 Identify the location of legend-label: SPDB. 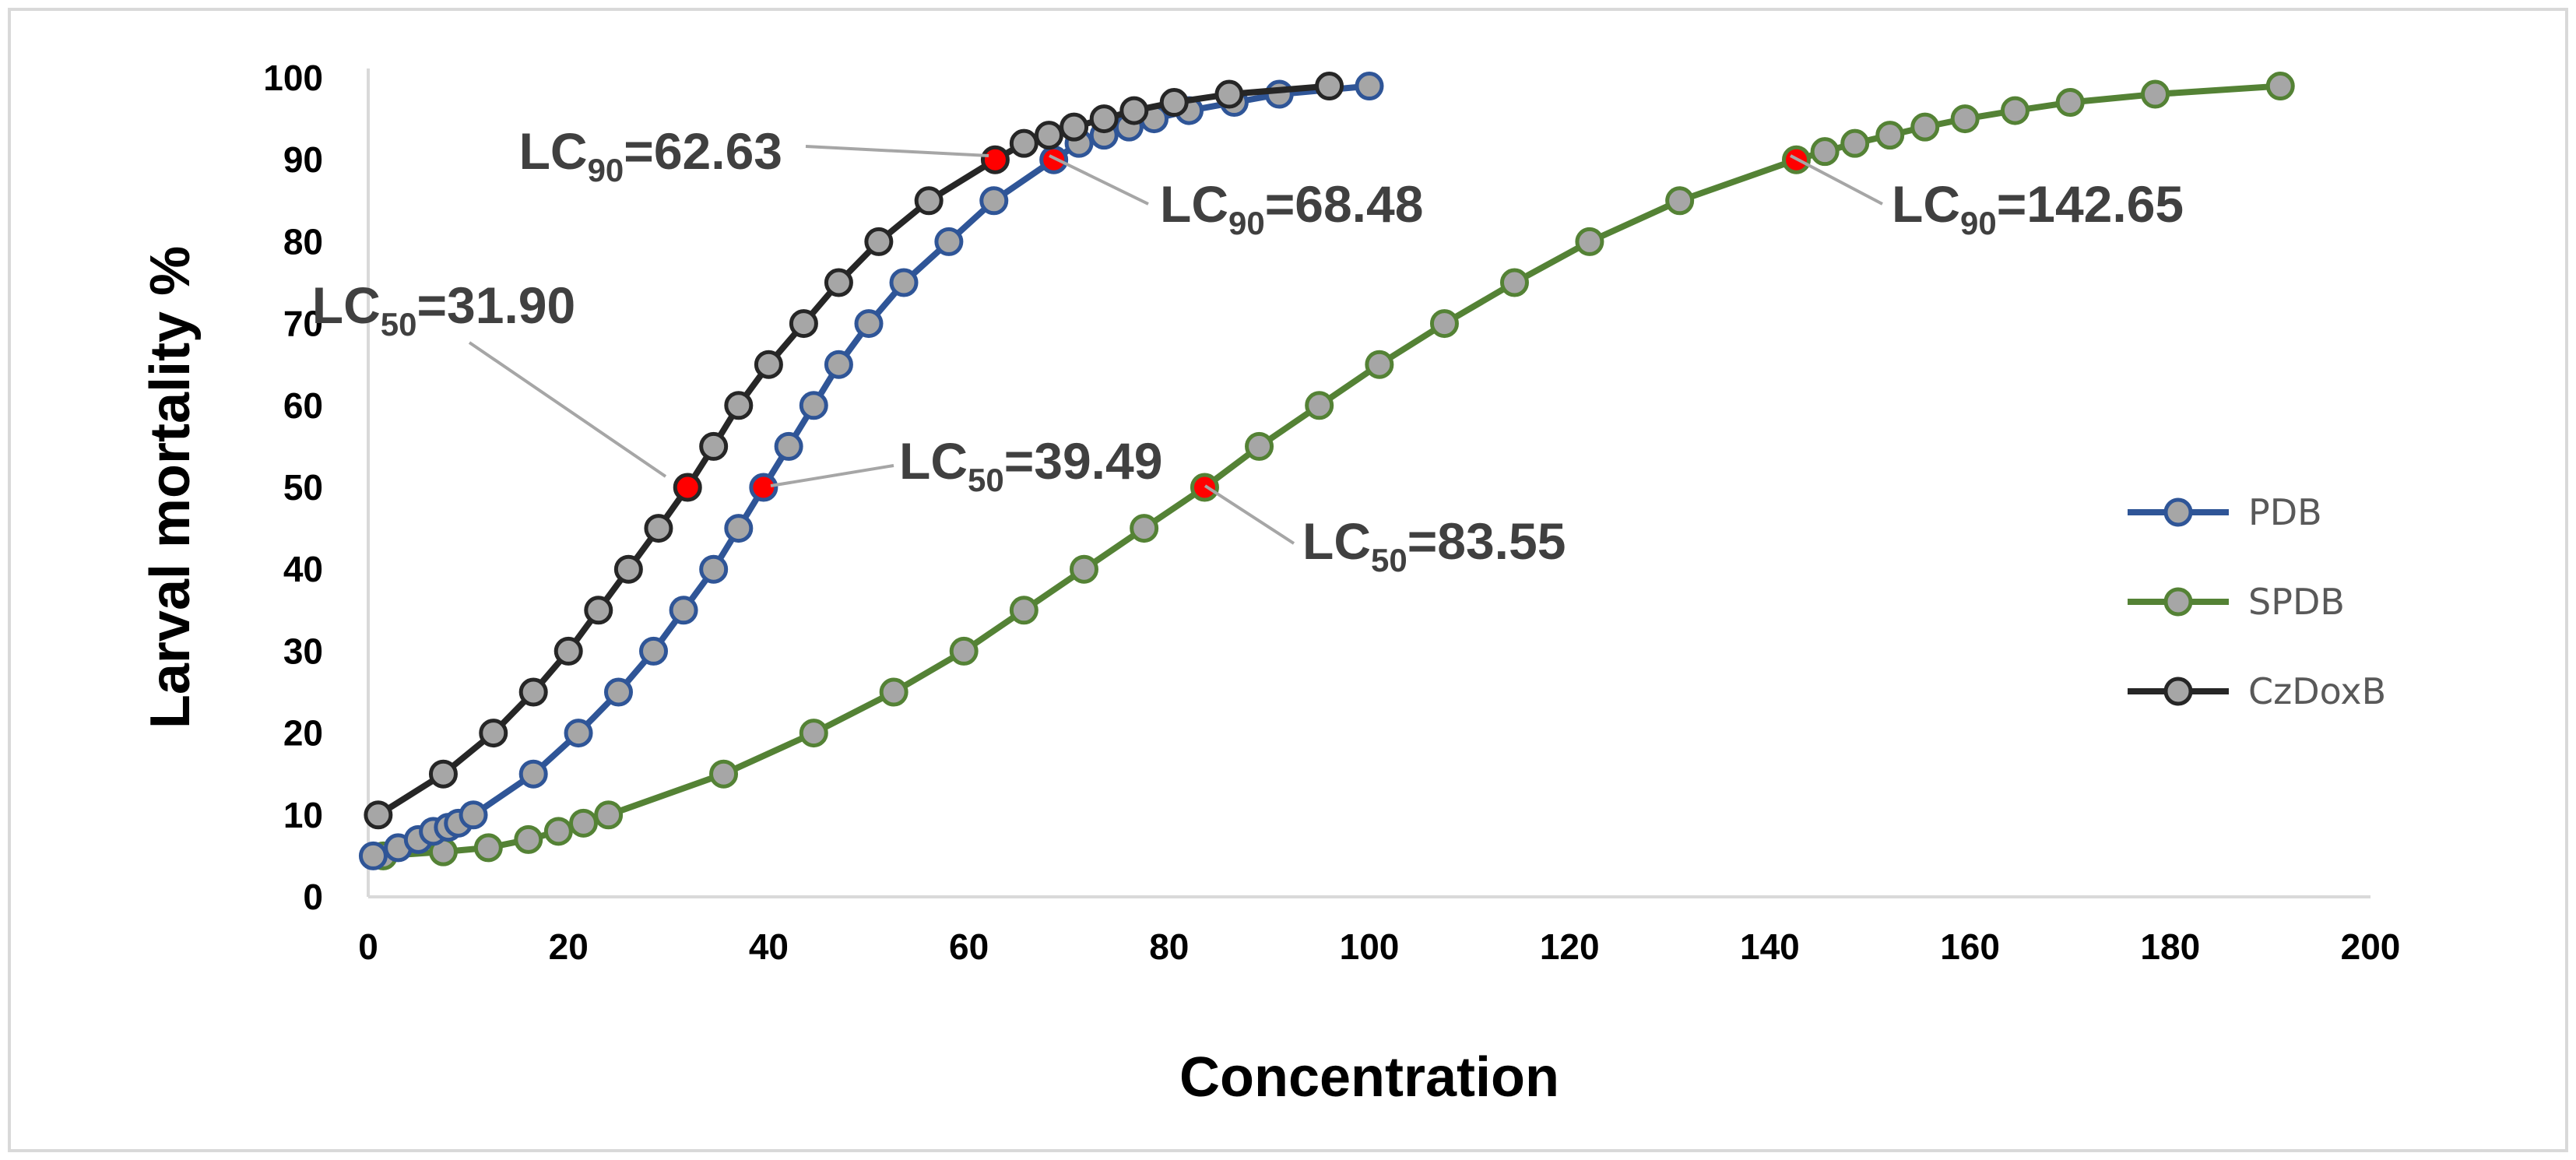
(2296, 602).